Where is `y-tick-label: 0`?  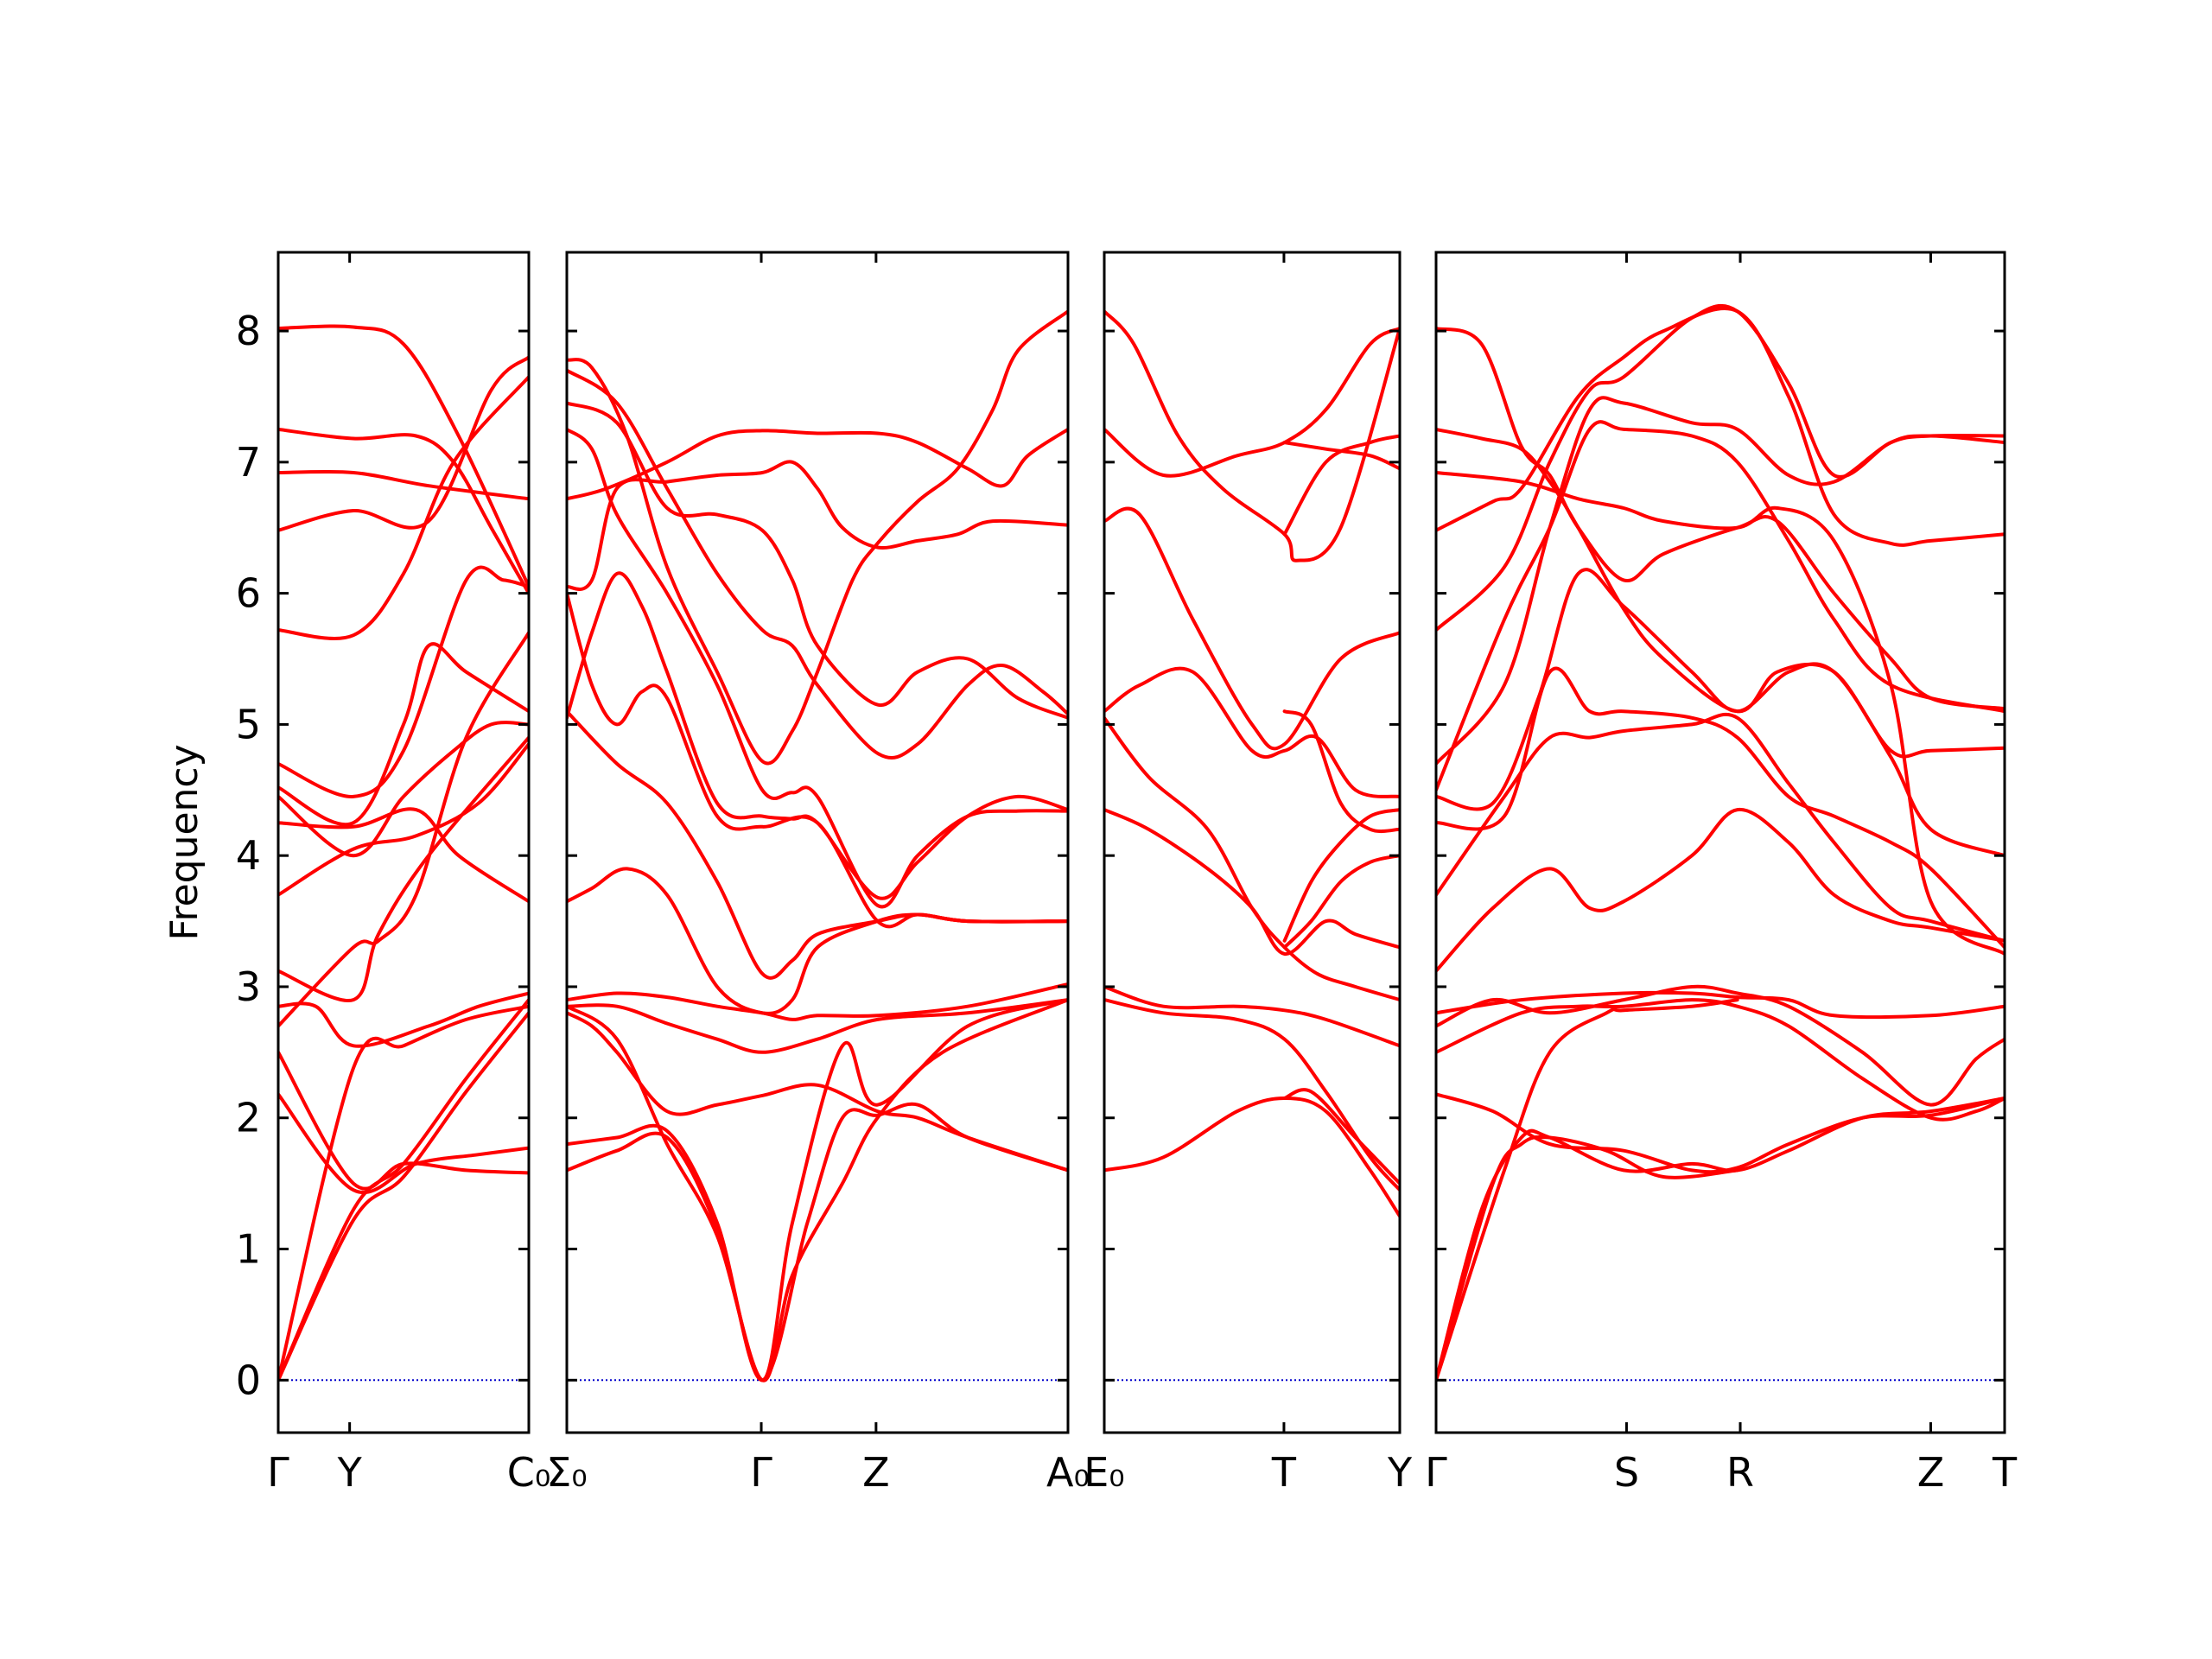
y-tick-label: 0 is located at coordinates (248, 1380).